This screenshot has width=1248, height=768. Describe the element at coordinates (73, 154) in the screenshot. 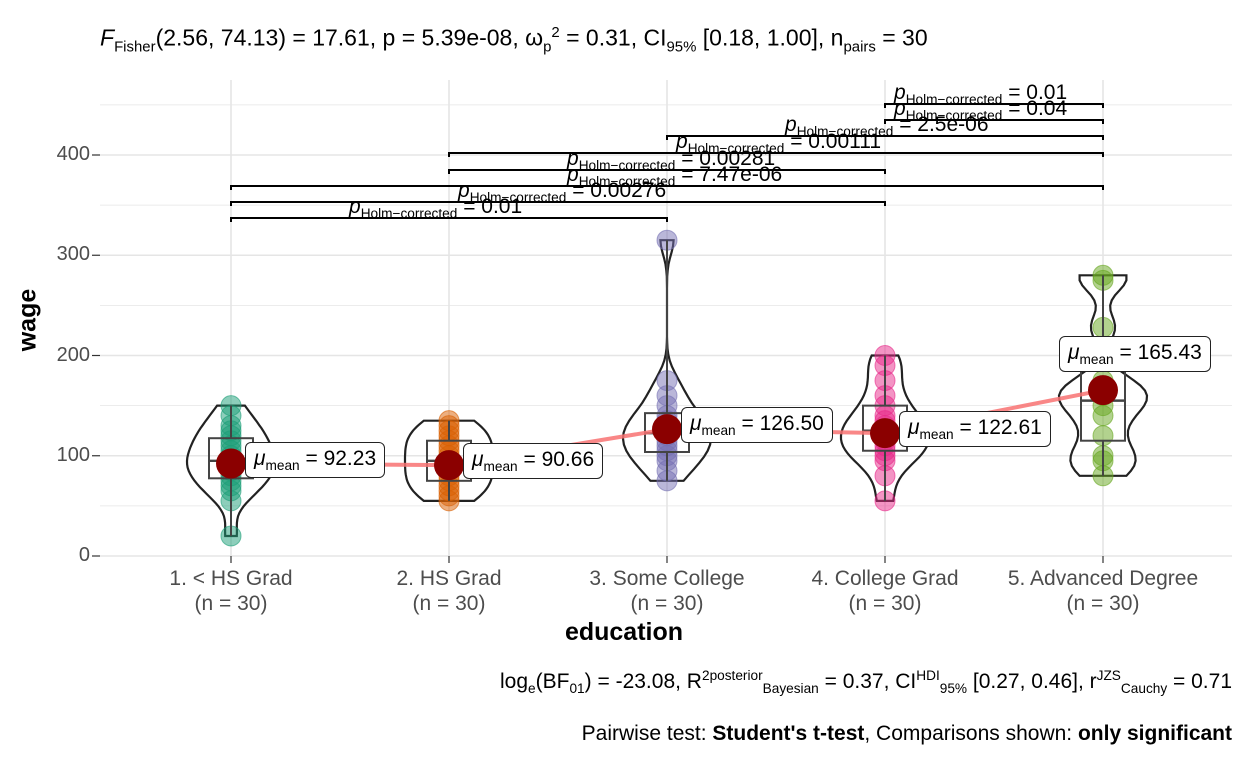

I see `y-tick-label: 400` at that location.